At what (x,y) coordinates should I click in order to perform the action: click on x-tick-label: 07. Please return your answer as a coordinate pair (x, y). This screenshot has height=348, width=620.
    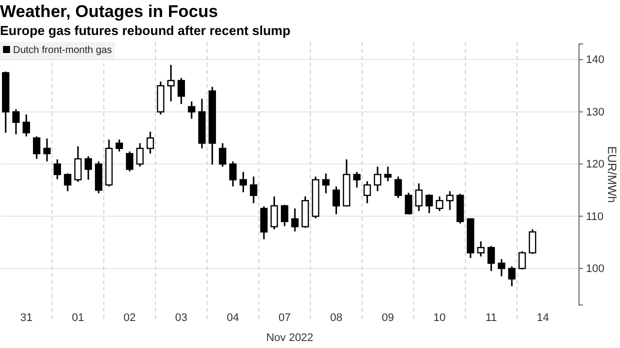
    Looking at the image, I should click on (284, 318).